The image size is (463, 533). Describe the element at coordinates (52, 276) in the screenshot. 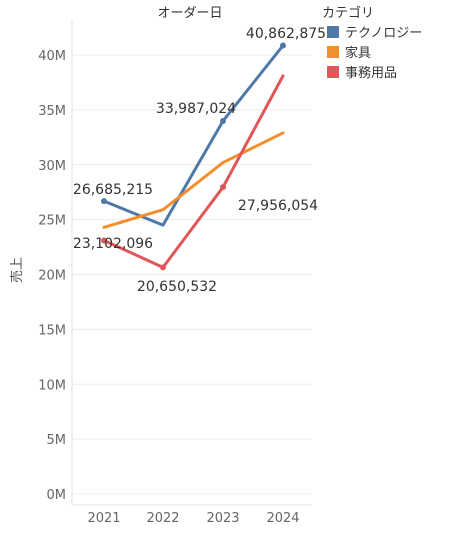

I see `y-tick-label: 20M` at that location.